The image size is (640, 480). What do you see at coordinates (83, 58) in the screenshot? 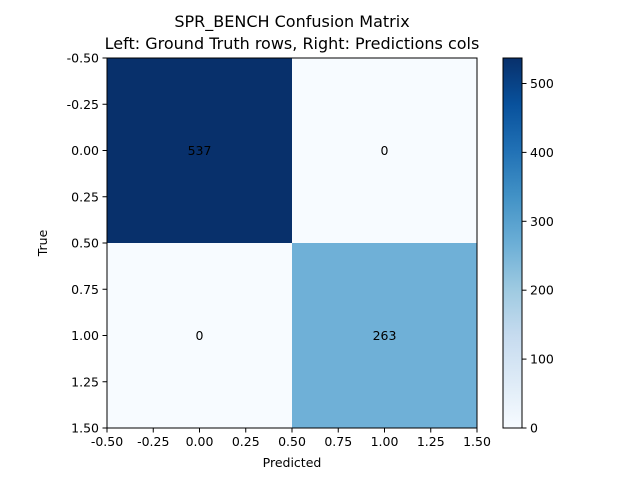
I see `y-tick-label: -0.50` at bounding box center [83, 58].